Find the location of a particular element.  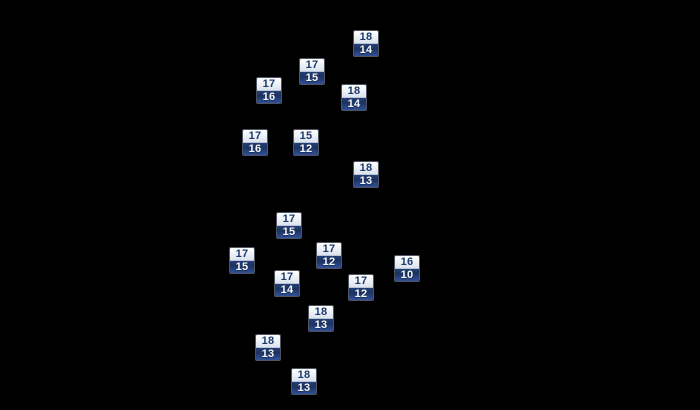

high-temperature-label: 16 is located at coordinates (407, 262).